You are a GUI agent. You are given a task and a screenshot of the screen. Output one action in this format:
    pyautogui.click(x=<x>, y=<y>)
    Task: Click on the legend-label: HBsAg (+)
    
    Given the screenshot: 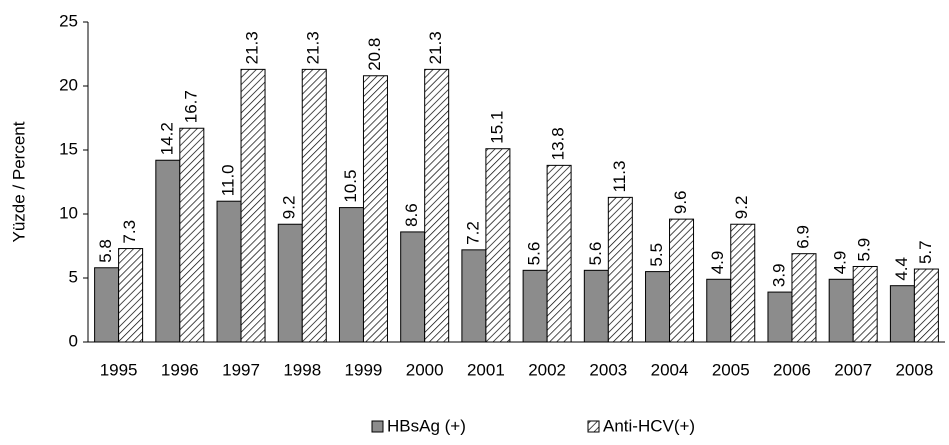 What is the action you would take?
    pyautogui.click(x=426, y=425)
    